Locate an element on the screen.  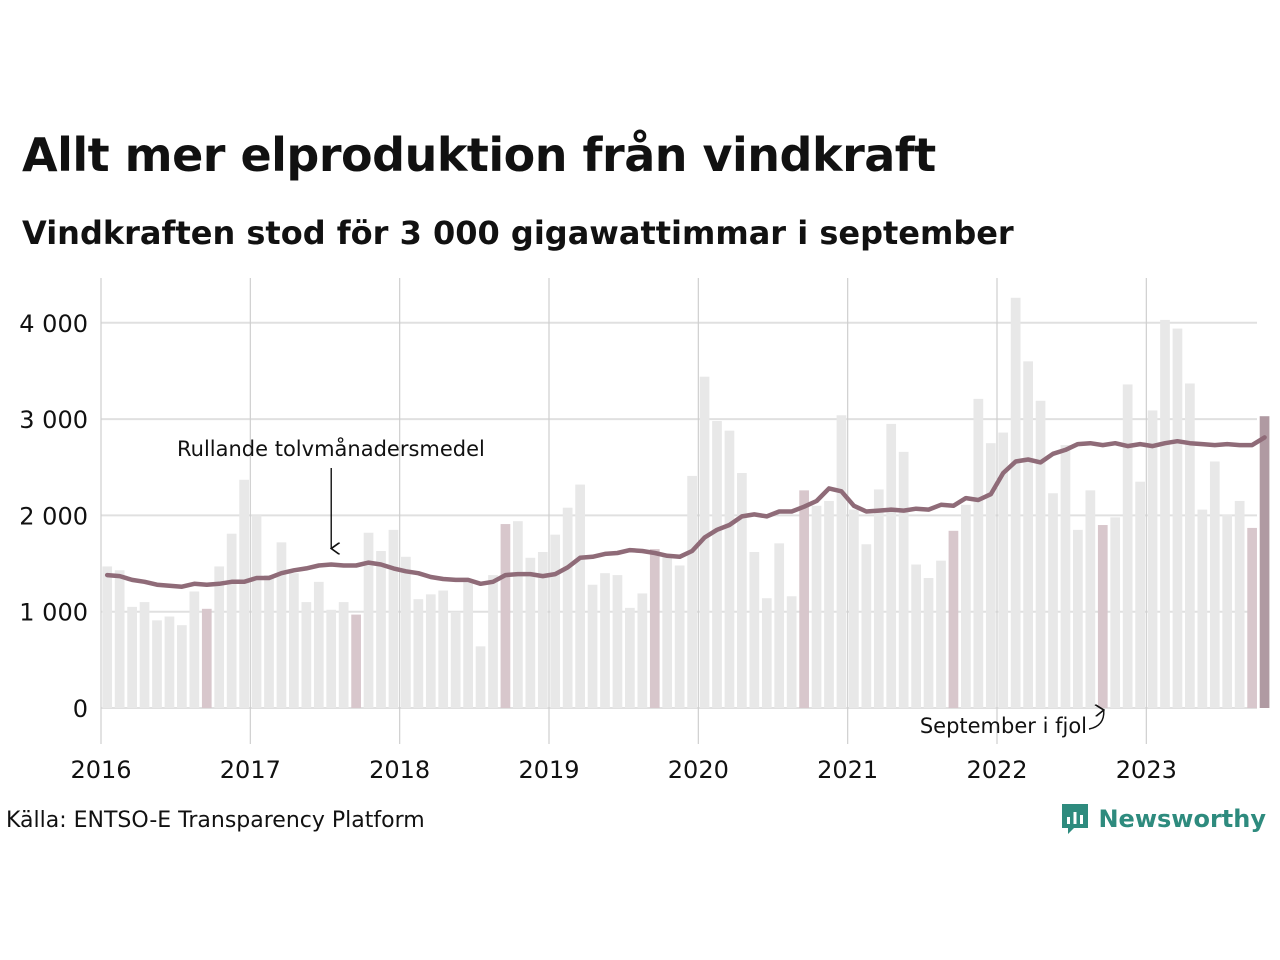
chart-title: Allt mer elproduktion från vindkraft is located at coordinates (479, 155).